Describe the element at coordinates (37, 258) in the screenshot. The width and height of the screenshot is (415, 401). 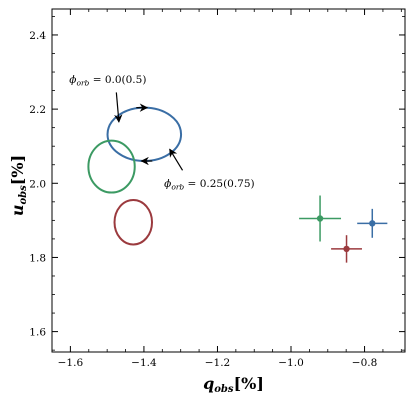
I see `y-tick-label: 1.8` at that location.